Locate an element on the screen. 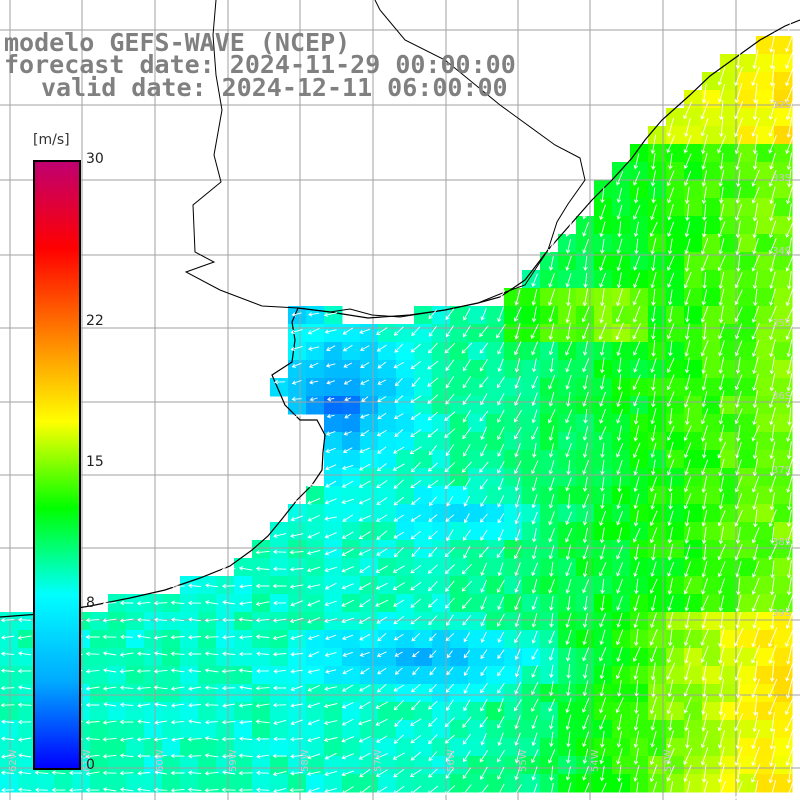 The height and width of the screenshot is (800, 800). colorbar-units: [m/s] is located at coordinates (51, 140).